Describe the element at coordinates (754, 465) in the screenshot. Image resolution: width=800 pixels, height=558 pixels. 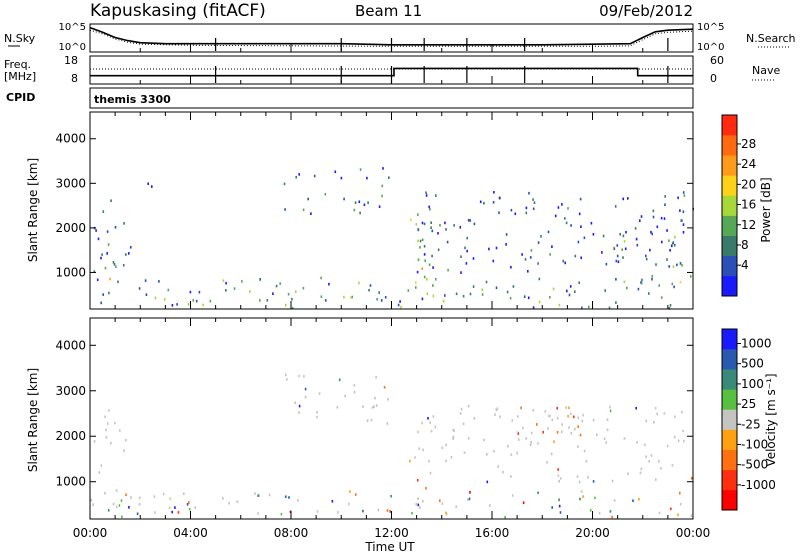
I see `colorbar-tick-label: -500` at that location.